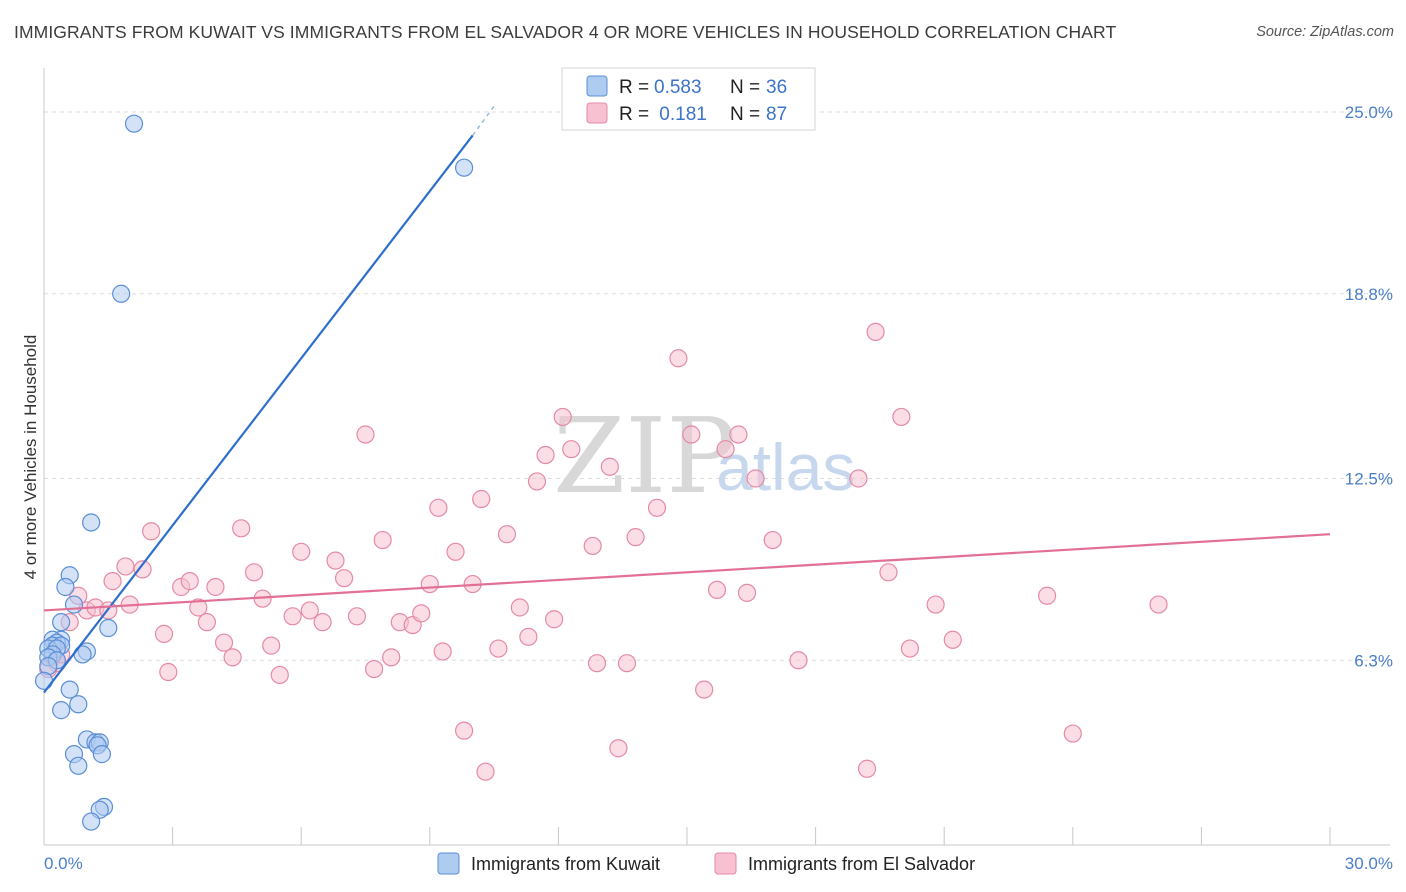  Describe the element at coordinates (725, 863) in the screenshot. I see `bottom-legend-swatch-el-salvador` at that location.